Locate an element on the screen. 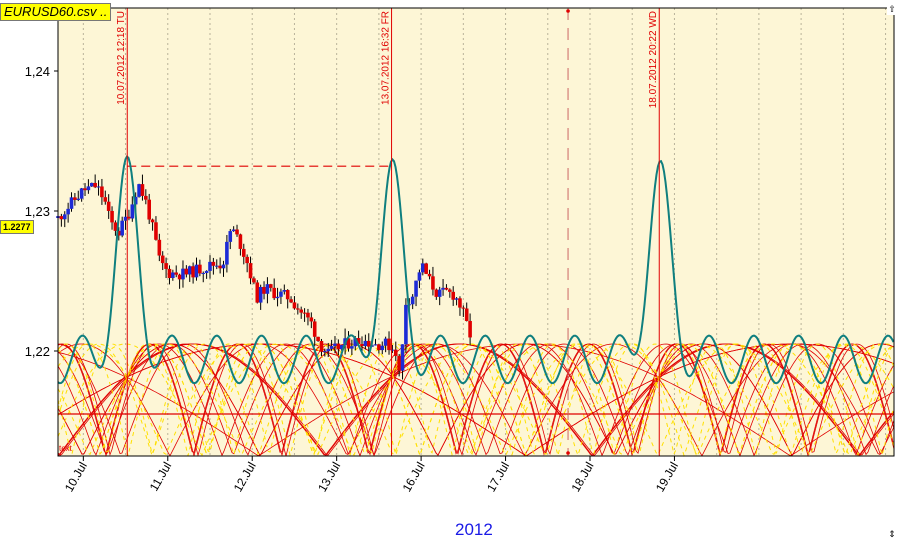  current-price-badge: 1.2277 is located at coordinates (17, 227).